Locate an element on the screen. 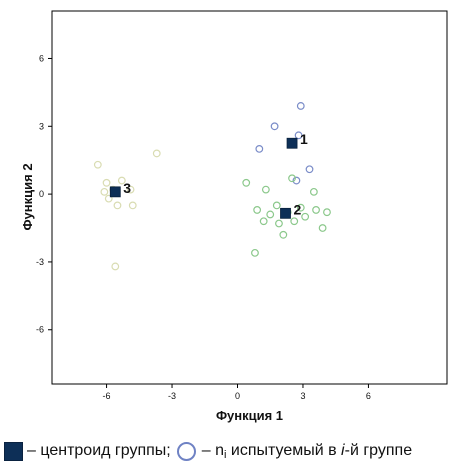 The height and width of the screenshot is (464, 454). x-tick-label: 6 is located at coordinates (368, 396).